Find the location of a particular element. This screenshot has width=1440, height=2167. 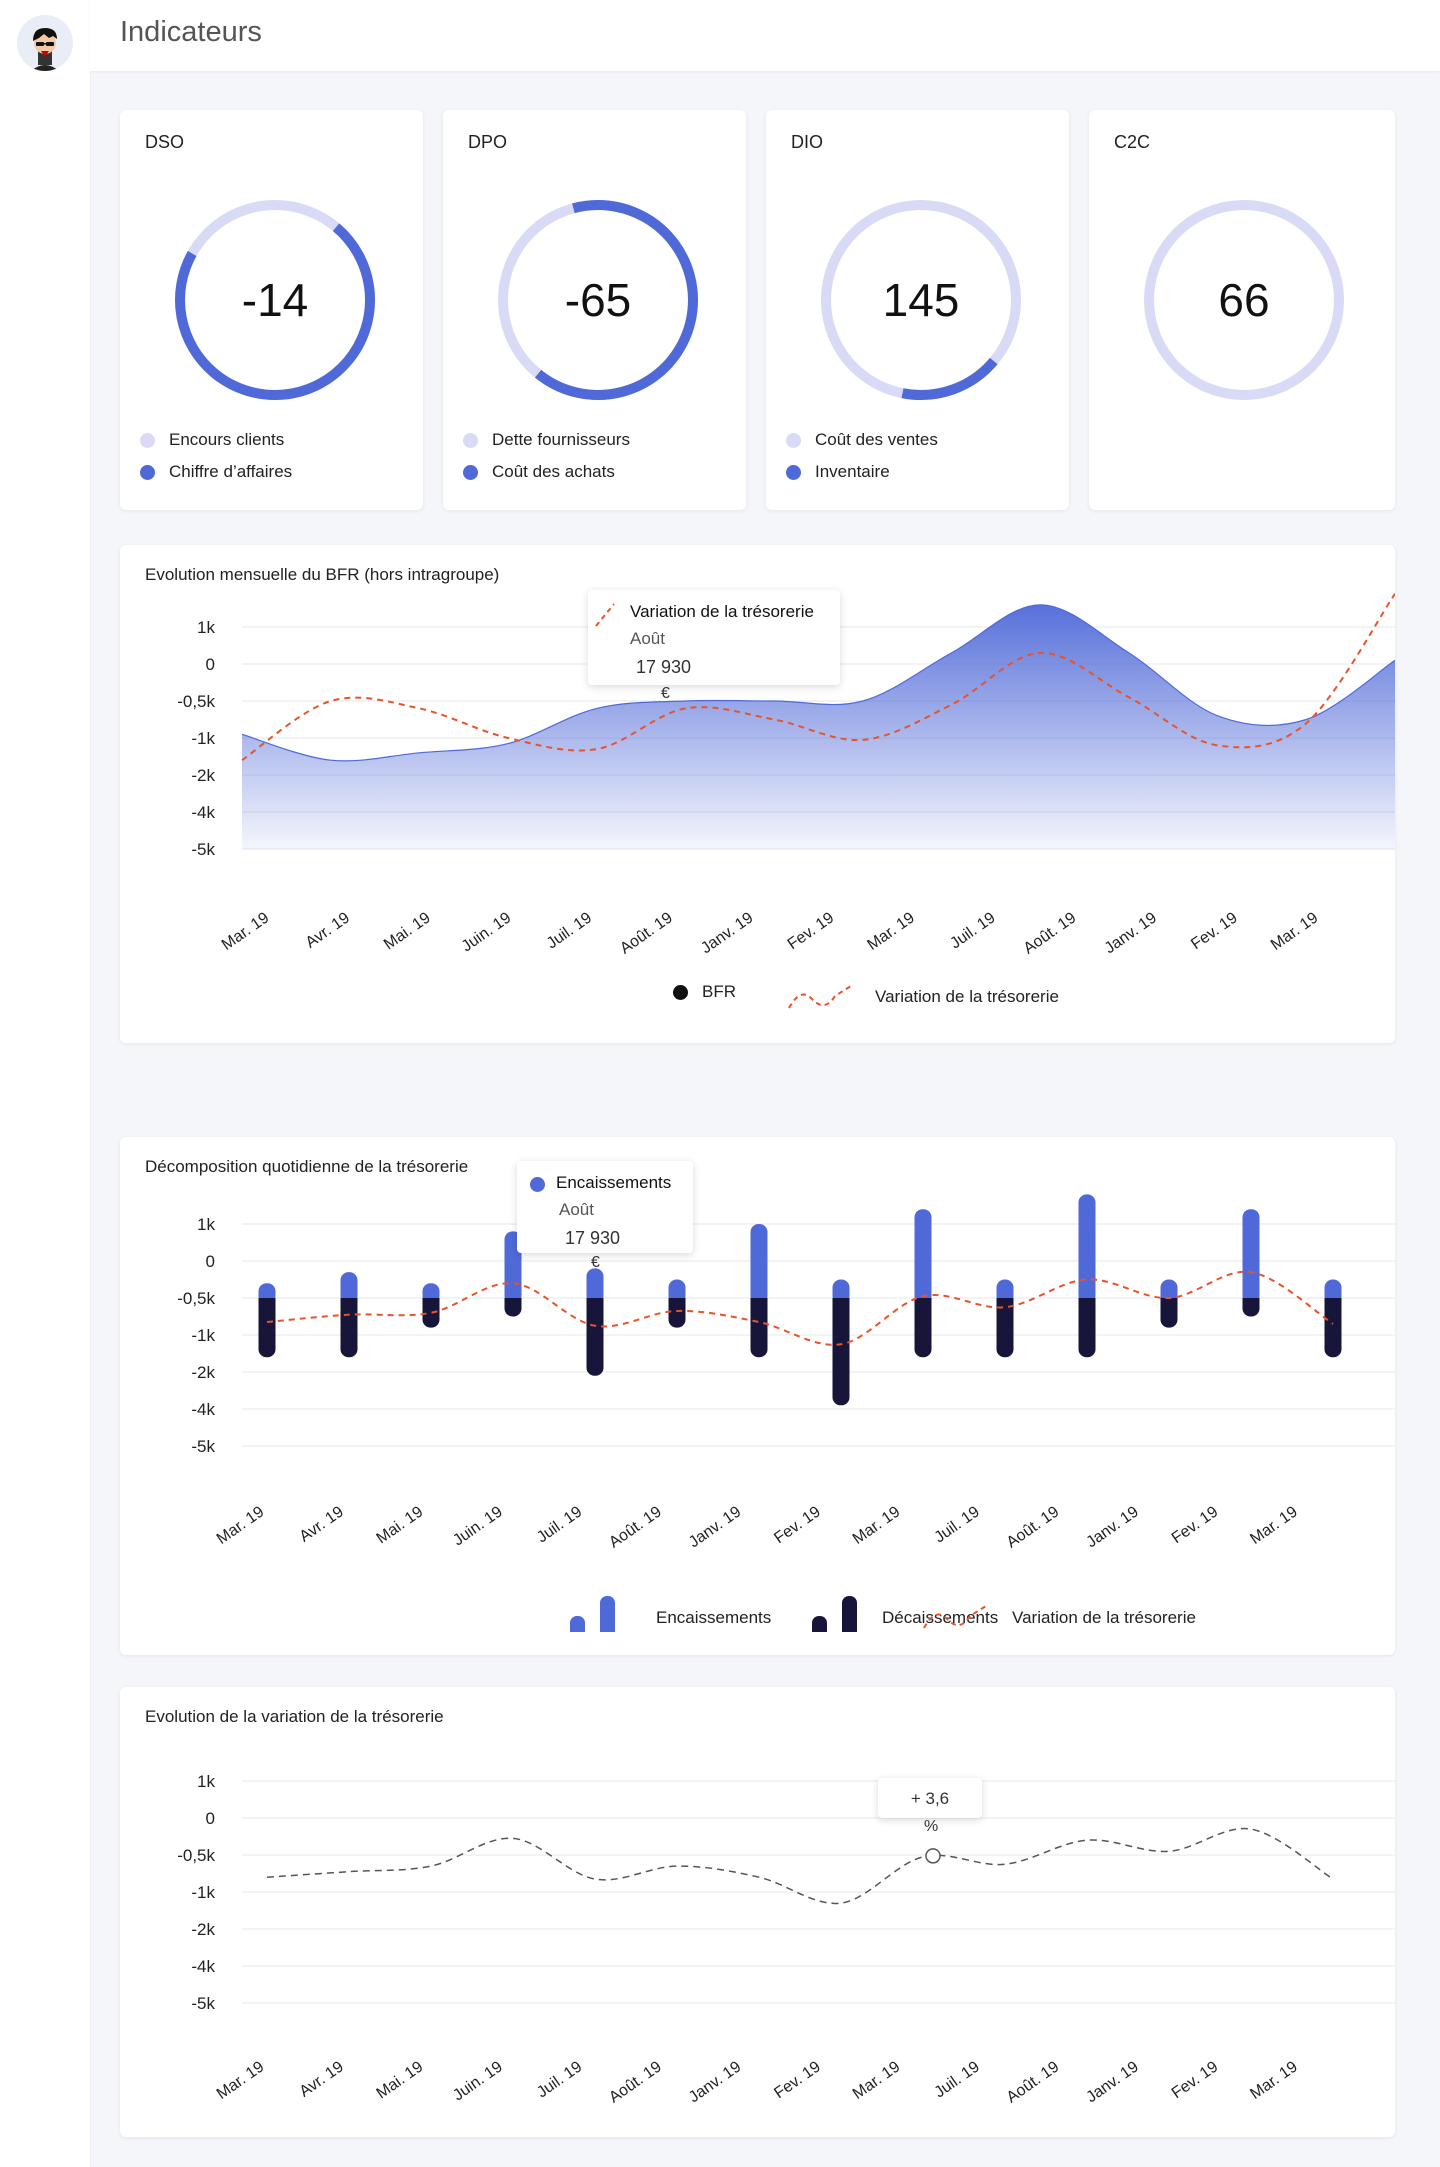

page-title: Indicateurs is located at coordinates (191, 32).